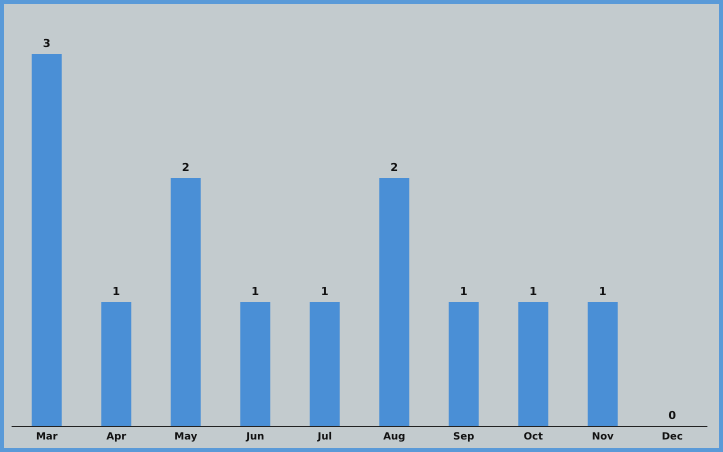 The width and height of the screenshot is (723, 452). Describe the element at coordinates (534, 437) in the screenshot. I see `x-tick-label: Oct` at that location.